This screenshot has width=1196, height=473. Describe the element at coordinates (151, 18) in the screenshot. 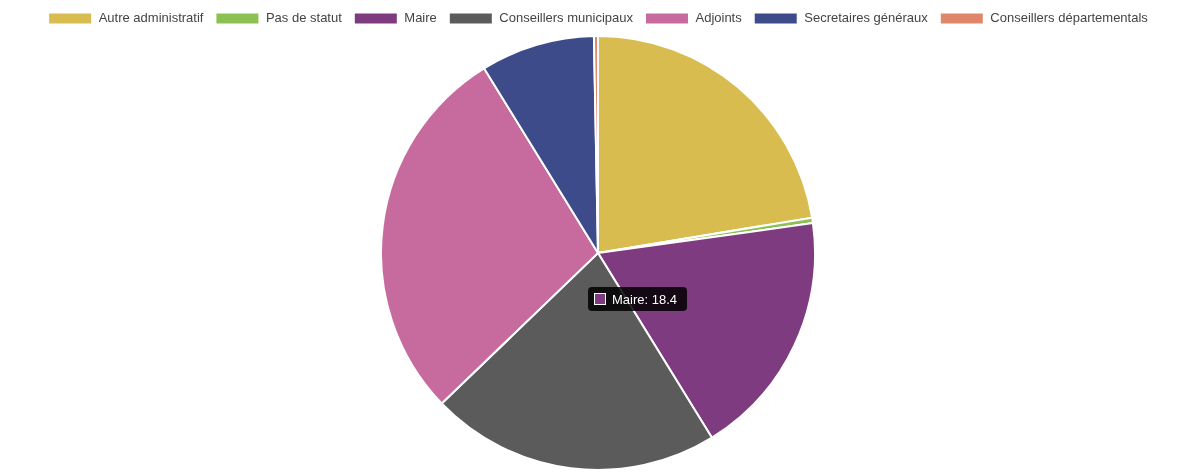

I see `legend-label: Autre administratif` at that location.